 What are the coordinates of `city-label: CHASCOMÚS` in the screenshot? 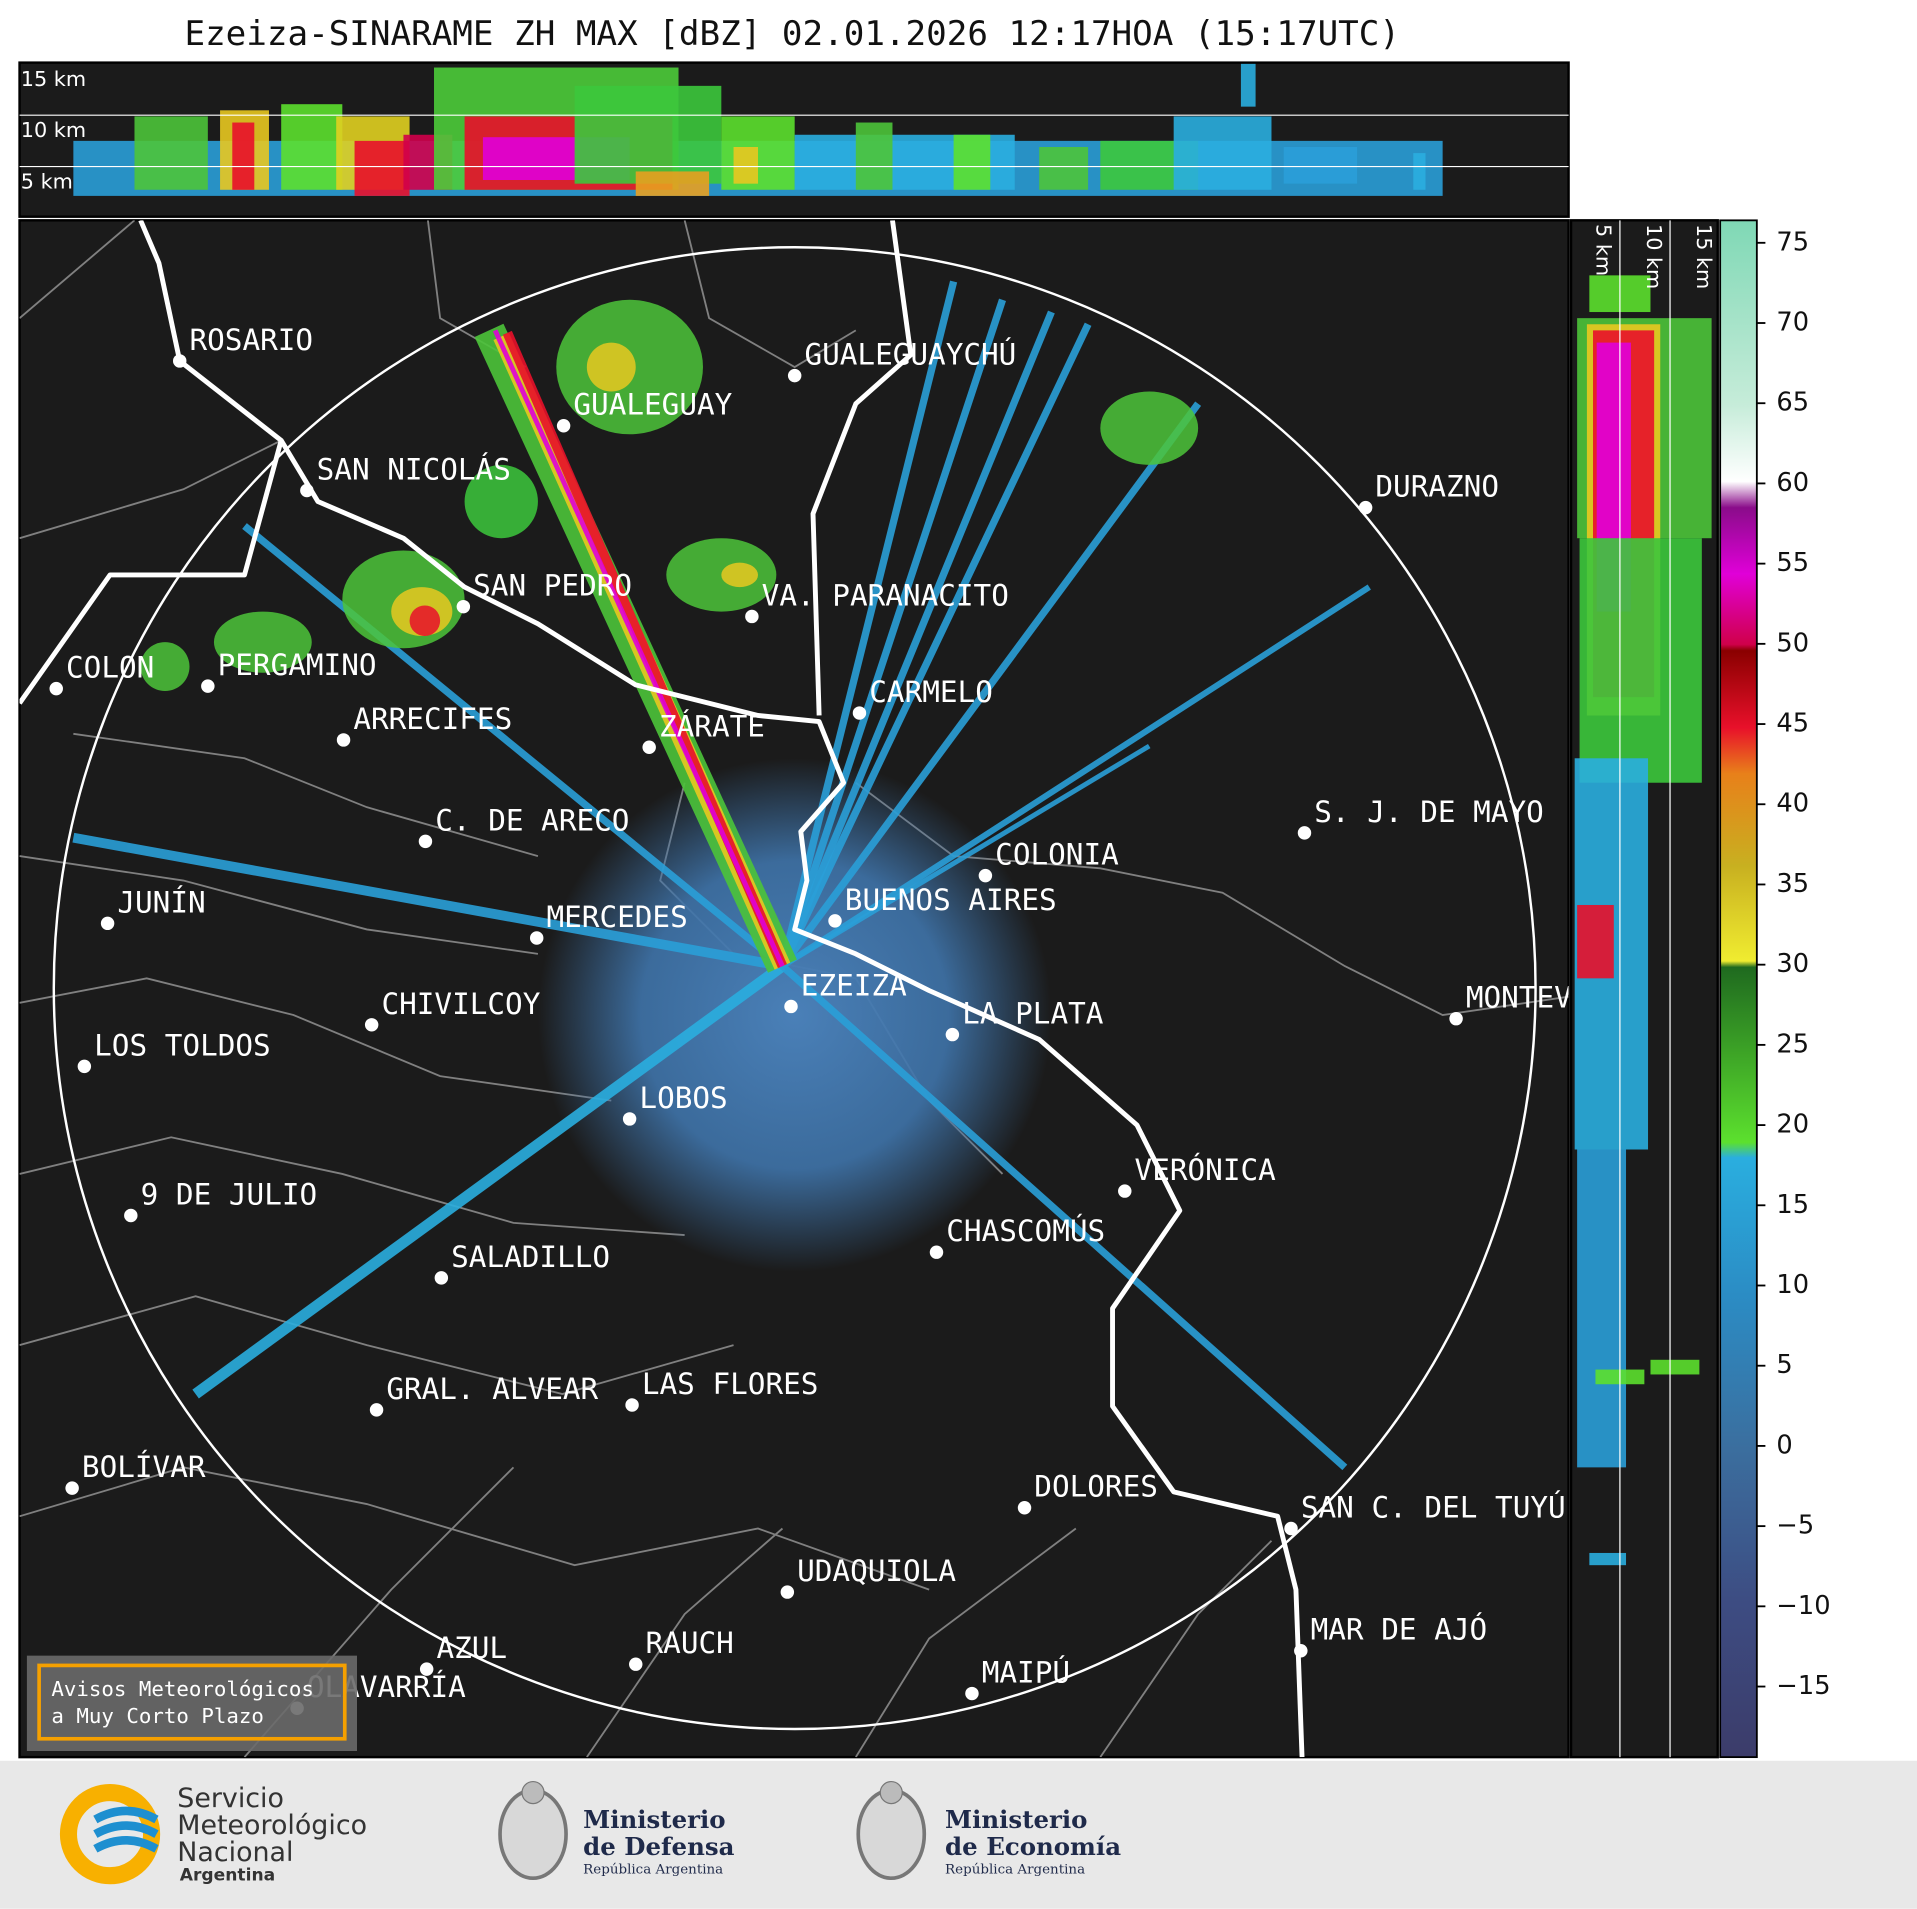 It's located at (1025, 1230).